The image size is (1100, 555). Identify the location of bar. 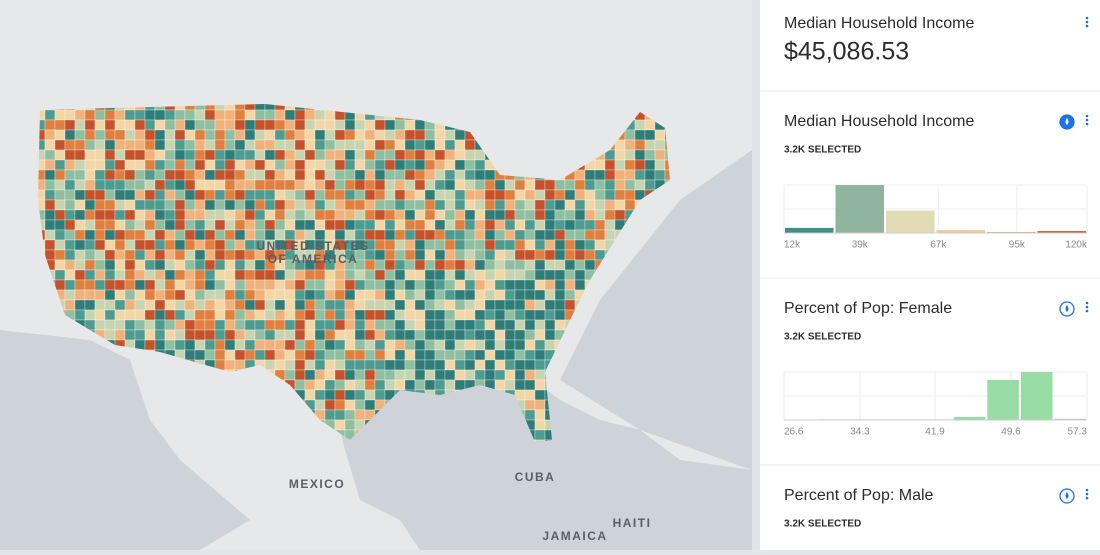
(969, 418).